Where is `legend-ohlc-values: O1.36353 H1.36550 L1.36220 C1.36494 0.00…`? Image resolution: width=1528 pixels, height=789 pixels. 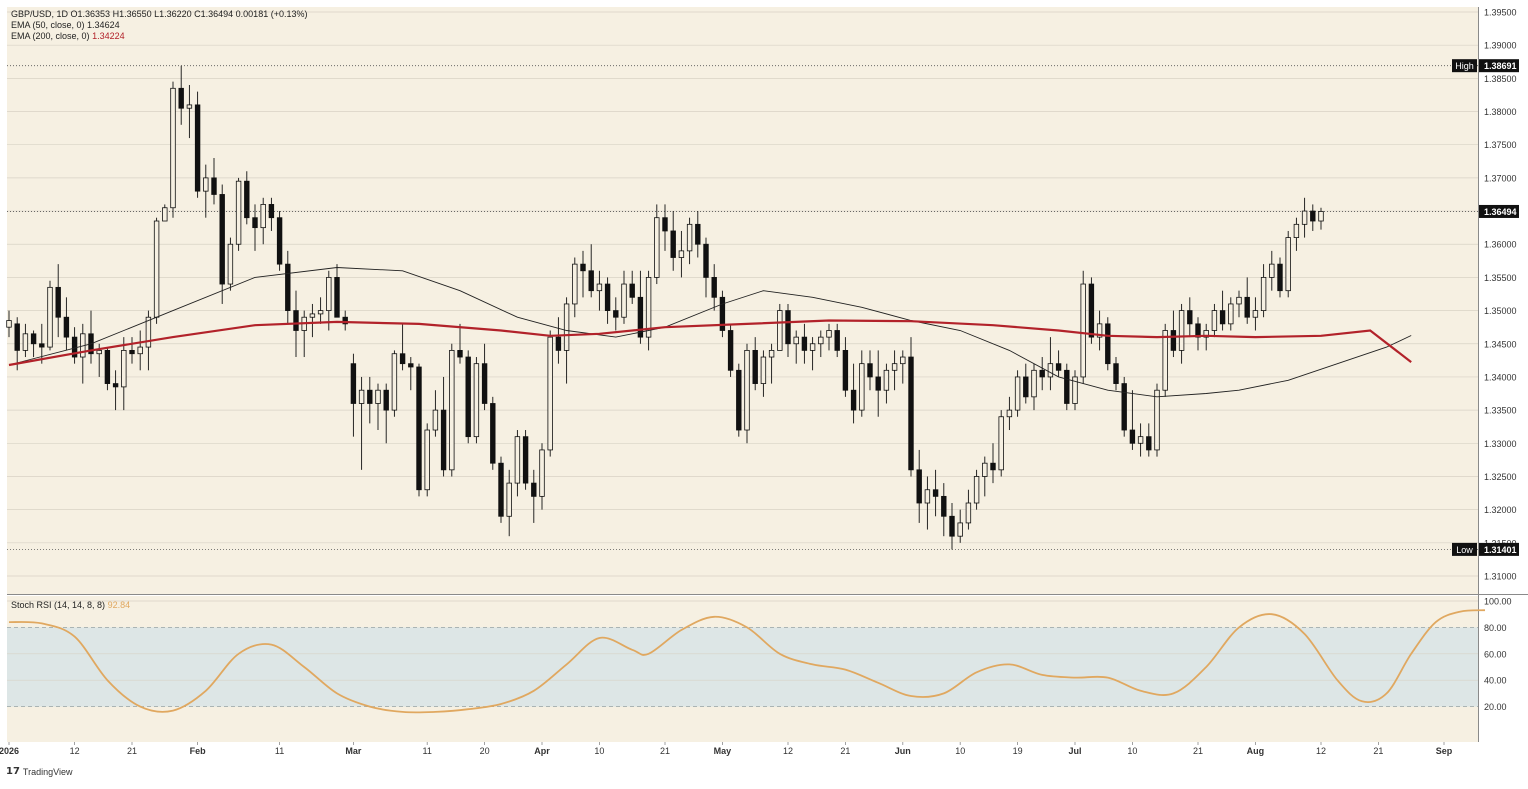
legend-ohlc-values: O1.36353 H1.36550 L1.36220 C1.36494 0.00… is located at coordinates (189, 14).